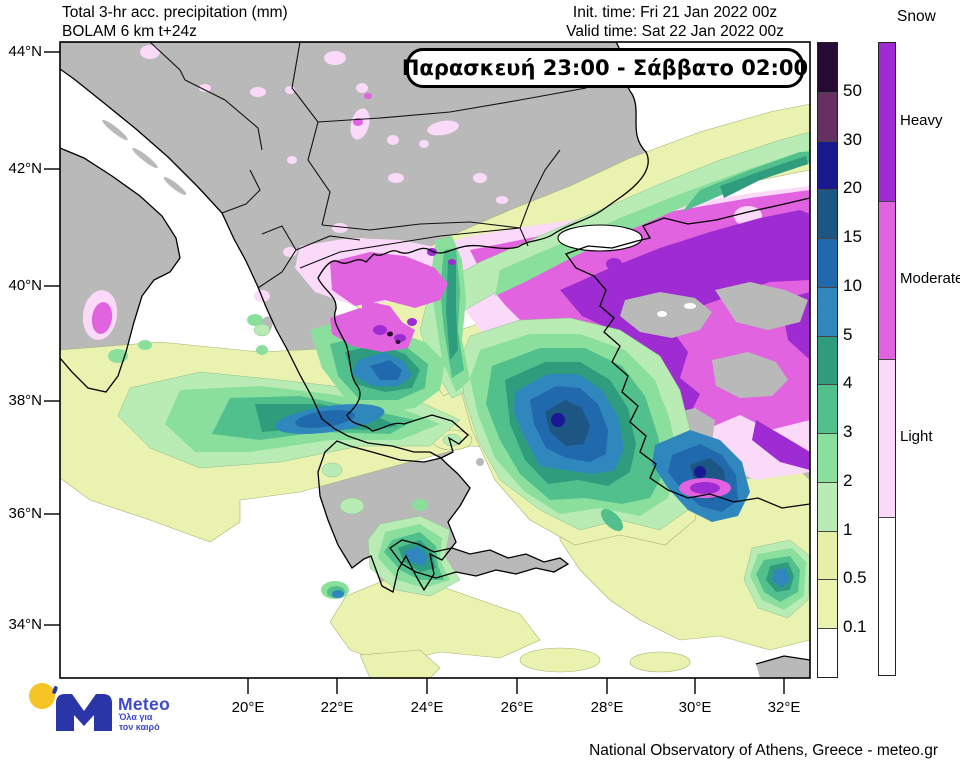 The width and height of the screenshot is (960, 761). I want to click on meteo-logo-brand: Meteo, so click(144, 704).